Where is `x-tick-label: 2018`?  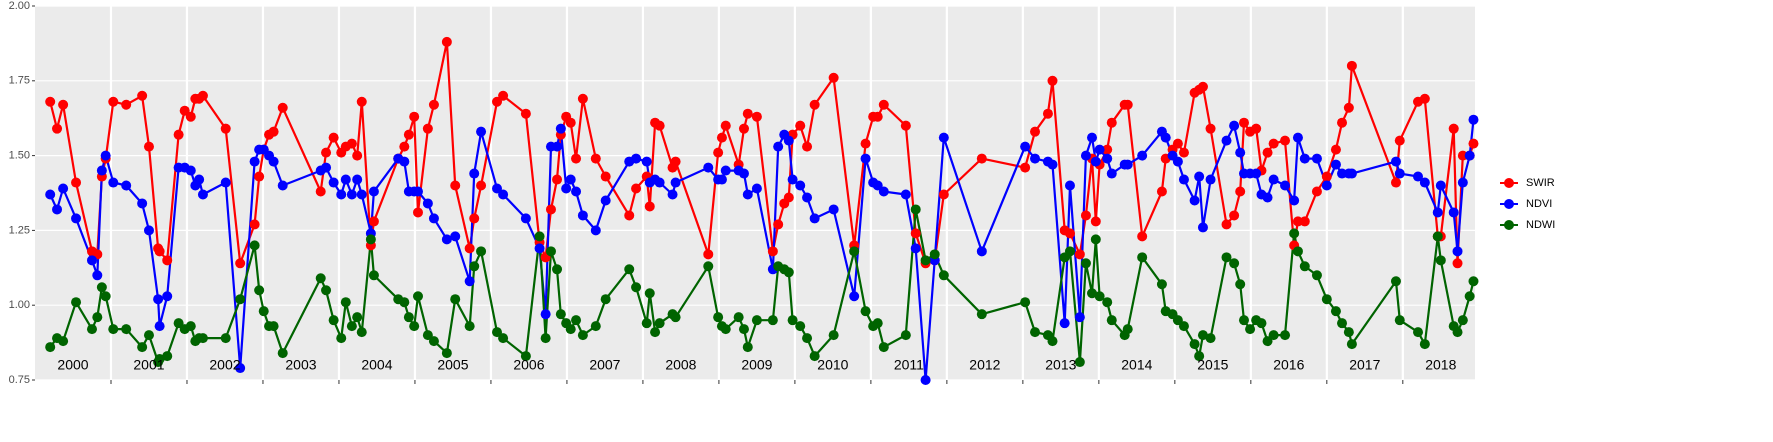 x-tick-label: 2018 is located at coordinates (1440, 365).